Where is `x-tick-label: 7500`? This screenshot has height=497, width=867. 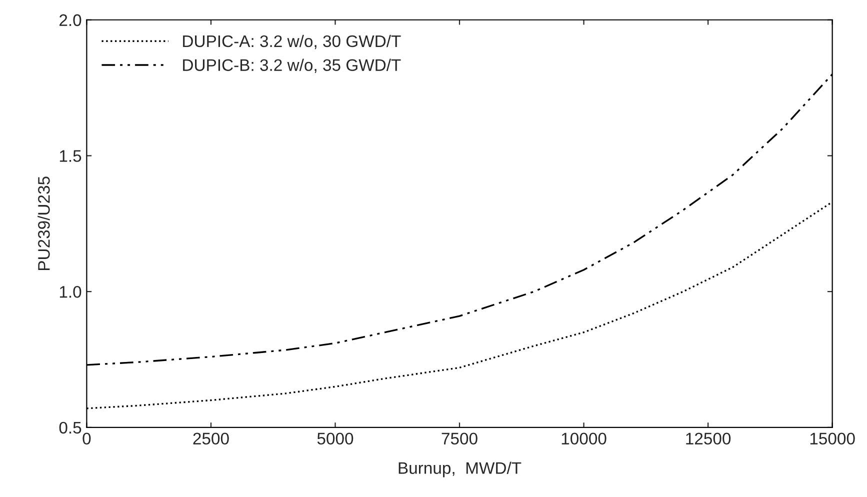 x-tick-label: 7500 is located at coordinates (460, 438).